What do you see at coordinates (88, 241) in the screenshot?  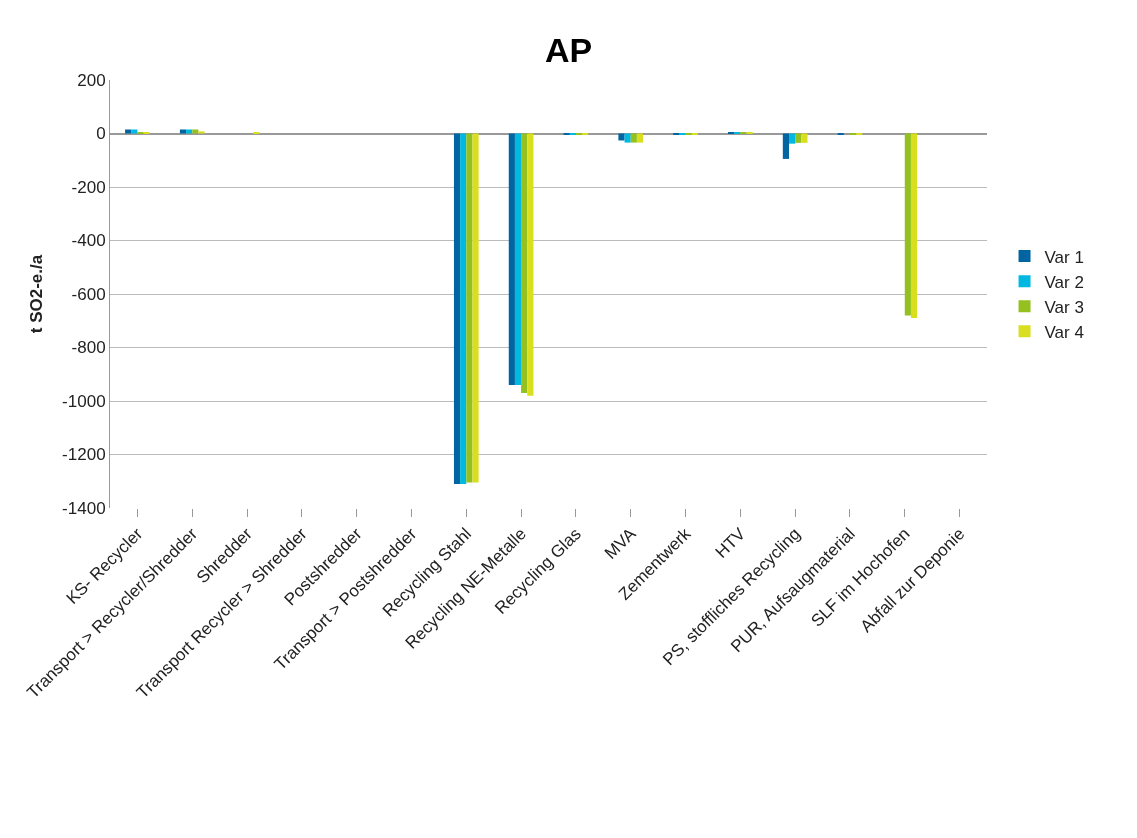 I see `y-tick-label: -400` at bounding box center [88, 241].